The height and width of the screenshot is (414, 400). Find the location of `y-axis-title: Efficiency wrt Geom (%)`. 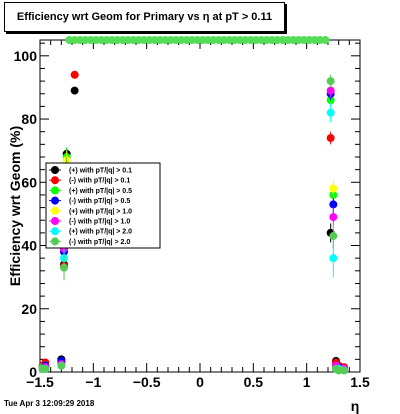

y-axis-title: Efficiency wrt Geom (%) is located at coordinates (15, 206).